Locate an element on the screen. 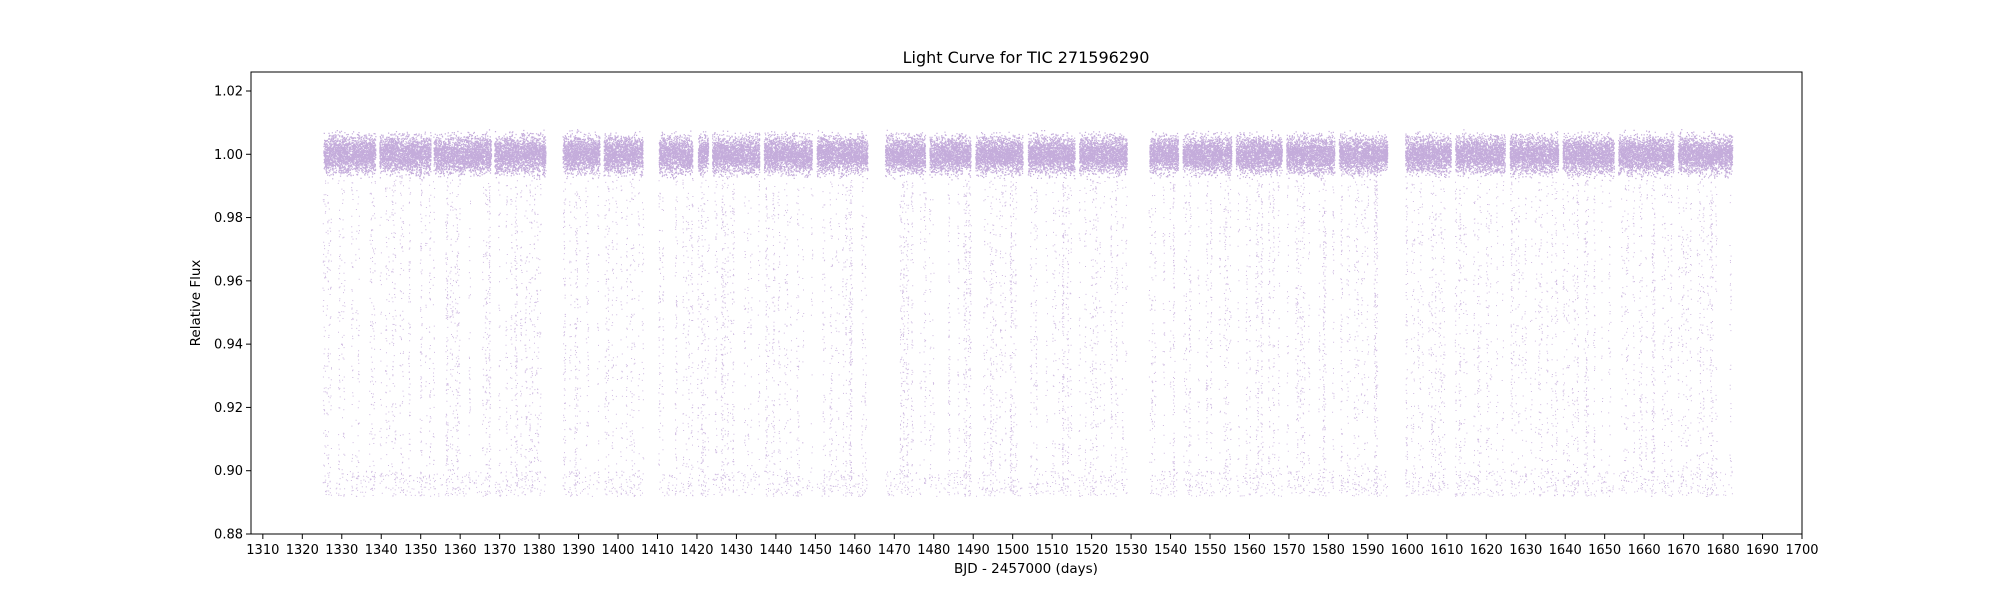 This screenshot has width=2000, height=600. x-tick-label: 1590 is located at coordinates (1367, 550).